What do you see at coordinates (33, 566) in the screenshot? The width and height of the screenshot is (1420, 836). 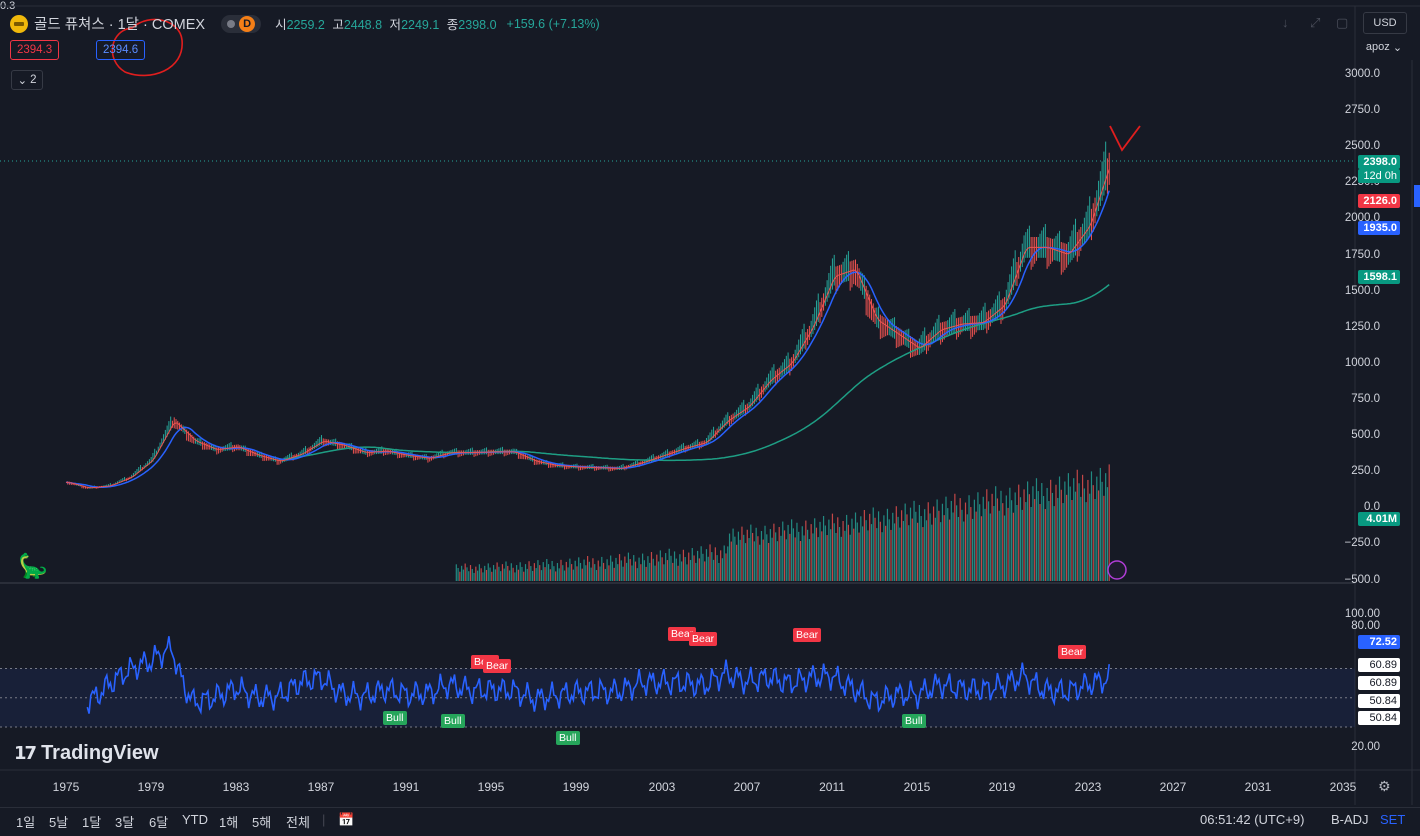 I see `dinosaur-replay-icon: 🦕` at bounding box center [33, 566].